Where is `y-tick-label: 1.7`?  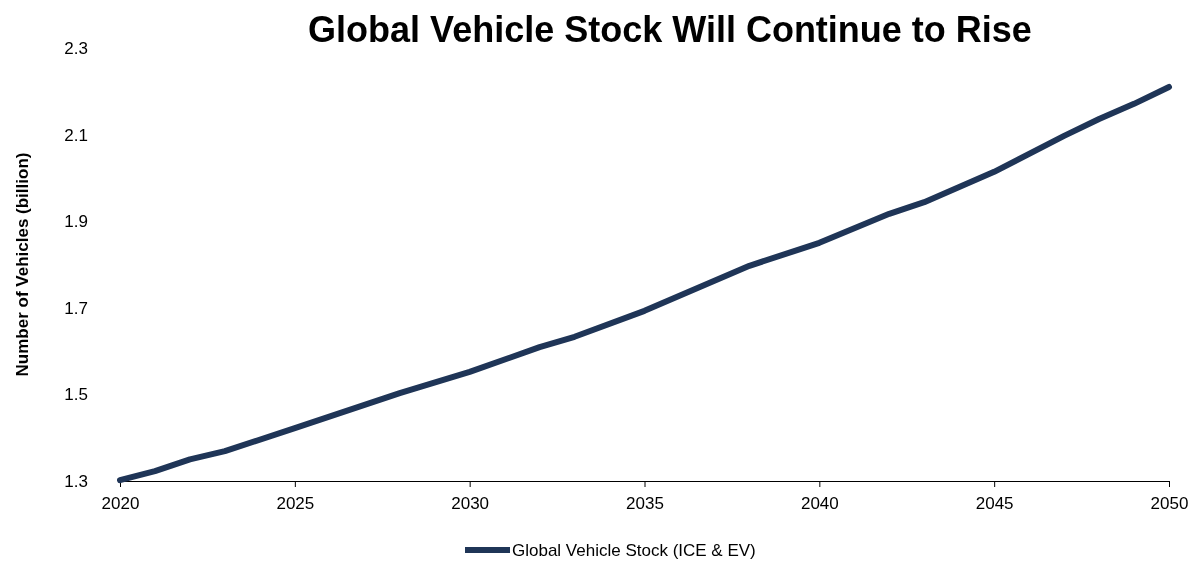
y-tick-label: 1.7 is located at coordinates (76, 308).